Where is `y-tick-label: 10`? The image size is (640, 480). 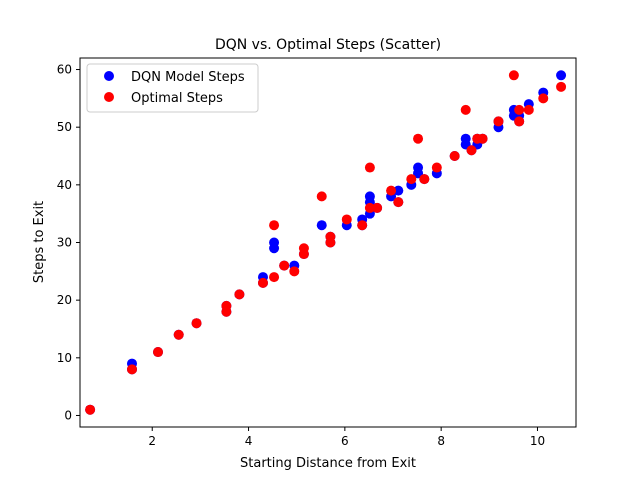 y-tick-label: 10 is located at coordinates (64, 358).